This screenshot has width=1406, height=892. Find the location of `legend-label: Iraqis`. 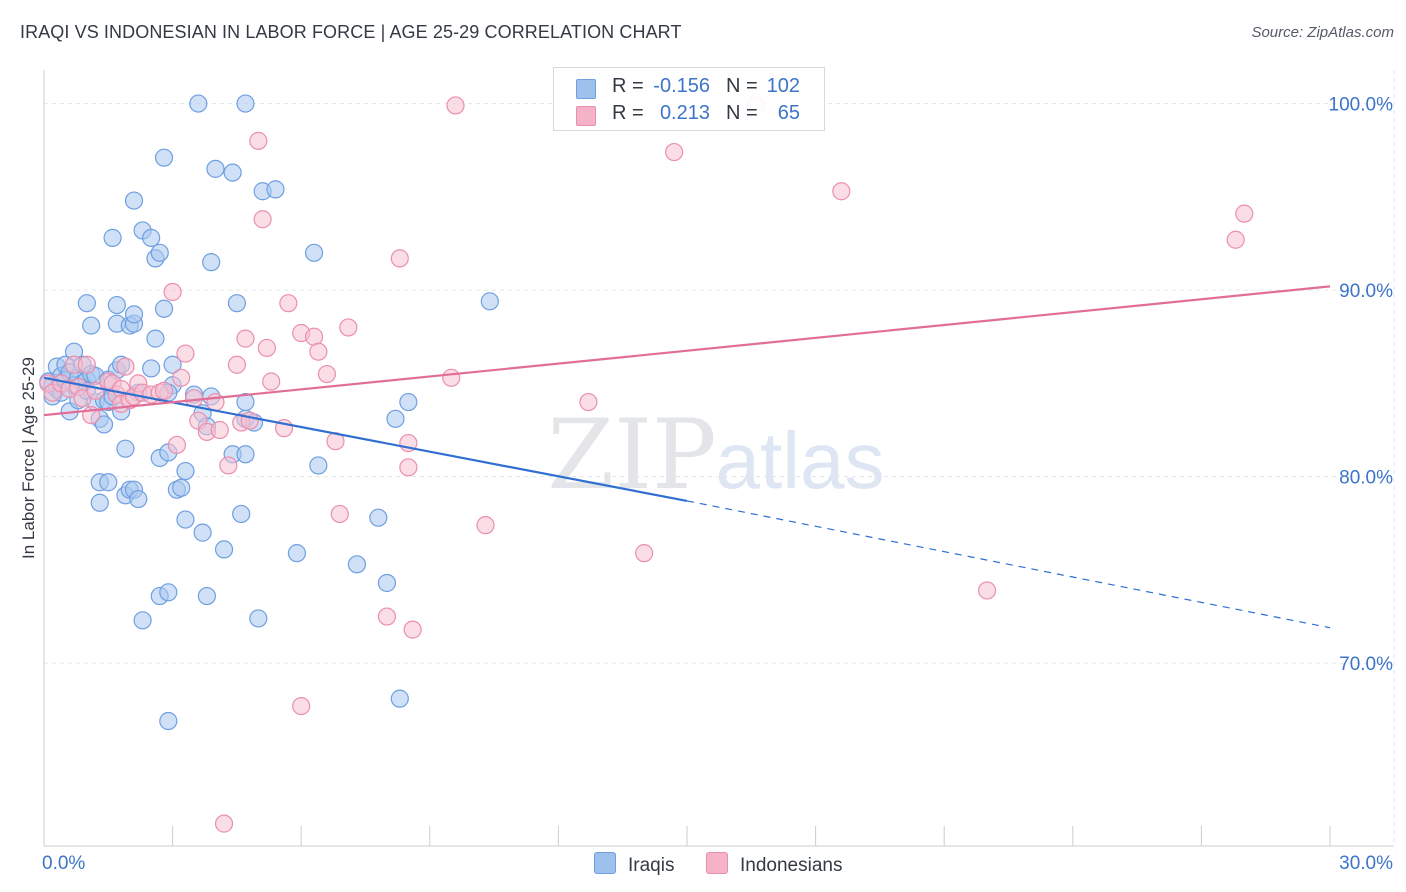

legend-label: Iraqis is located at coordinates (651, 865).